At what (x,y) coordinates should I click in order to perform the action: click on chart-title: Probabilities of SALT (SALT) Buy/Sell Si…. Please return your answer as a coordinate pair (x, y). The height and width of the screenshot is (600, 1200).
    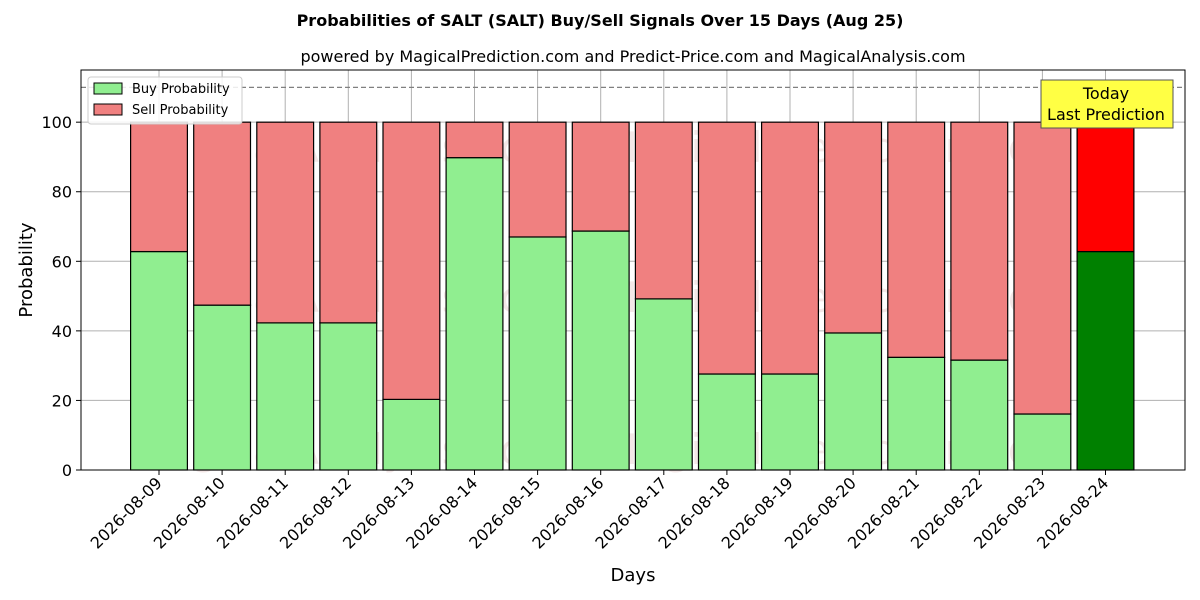
    Looking at the image, I should click on (600, 20).